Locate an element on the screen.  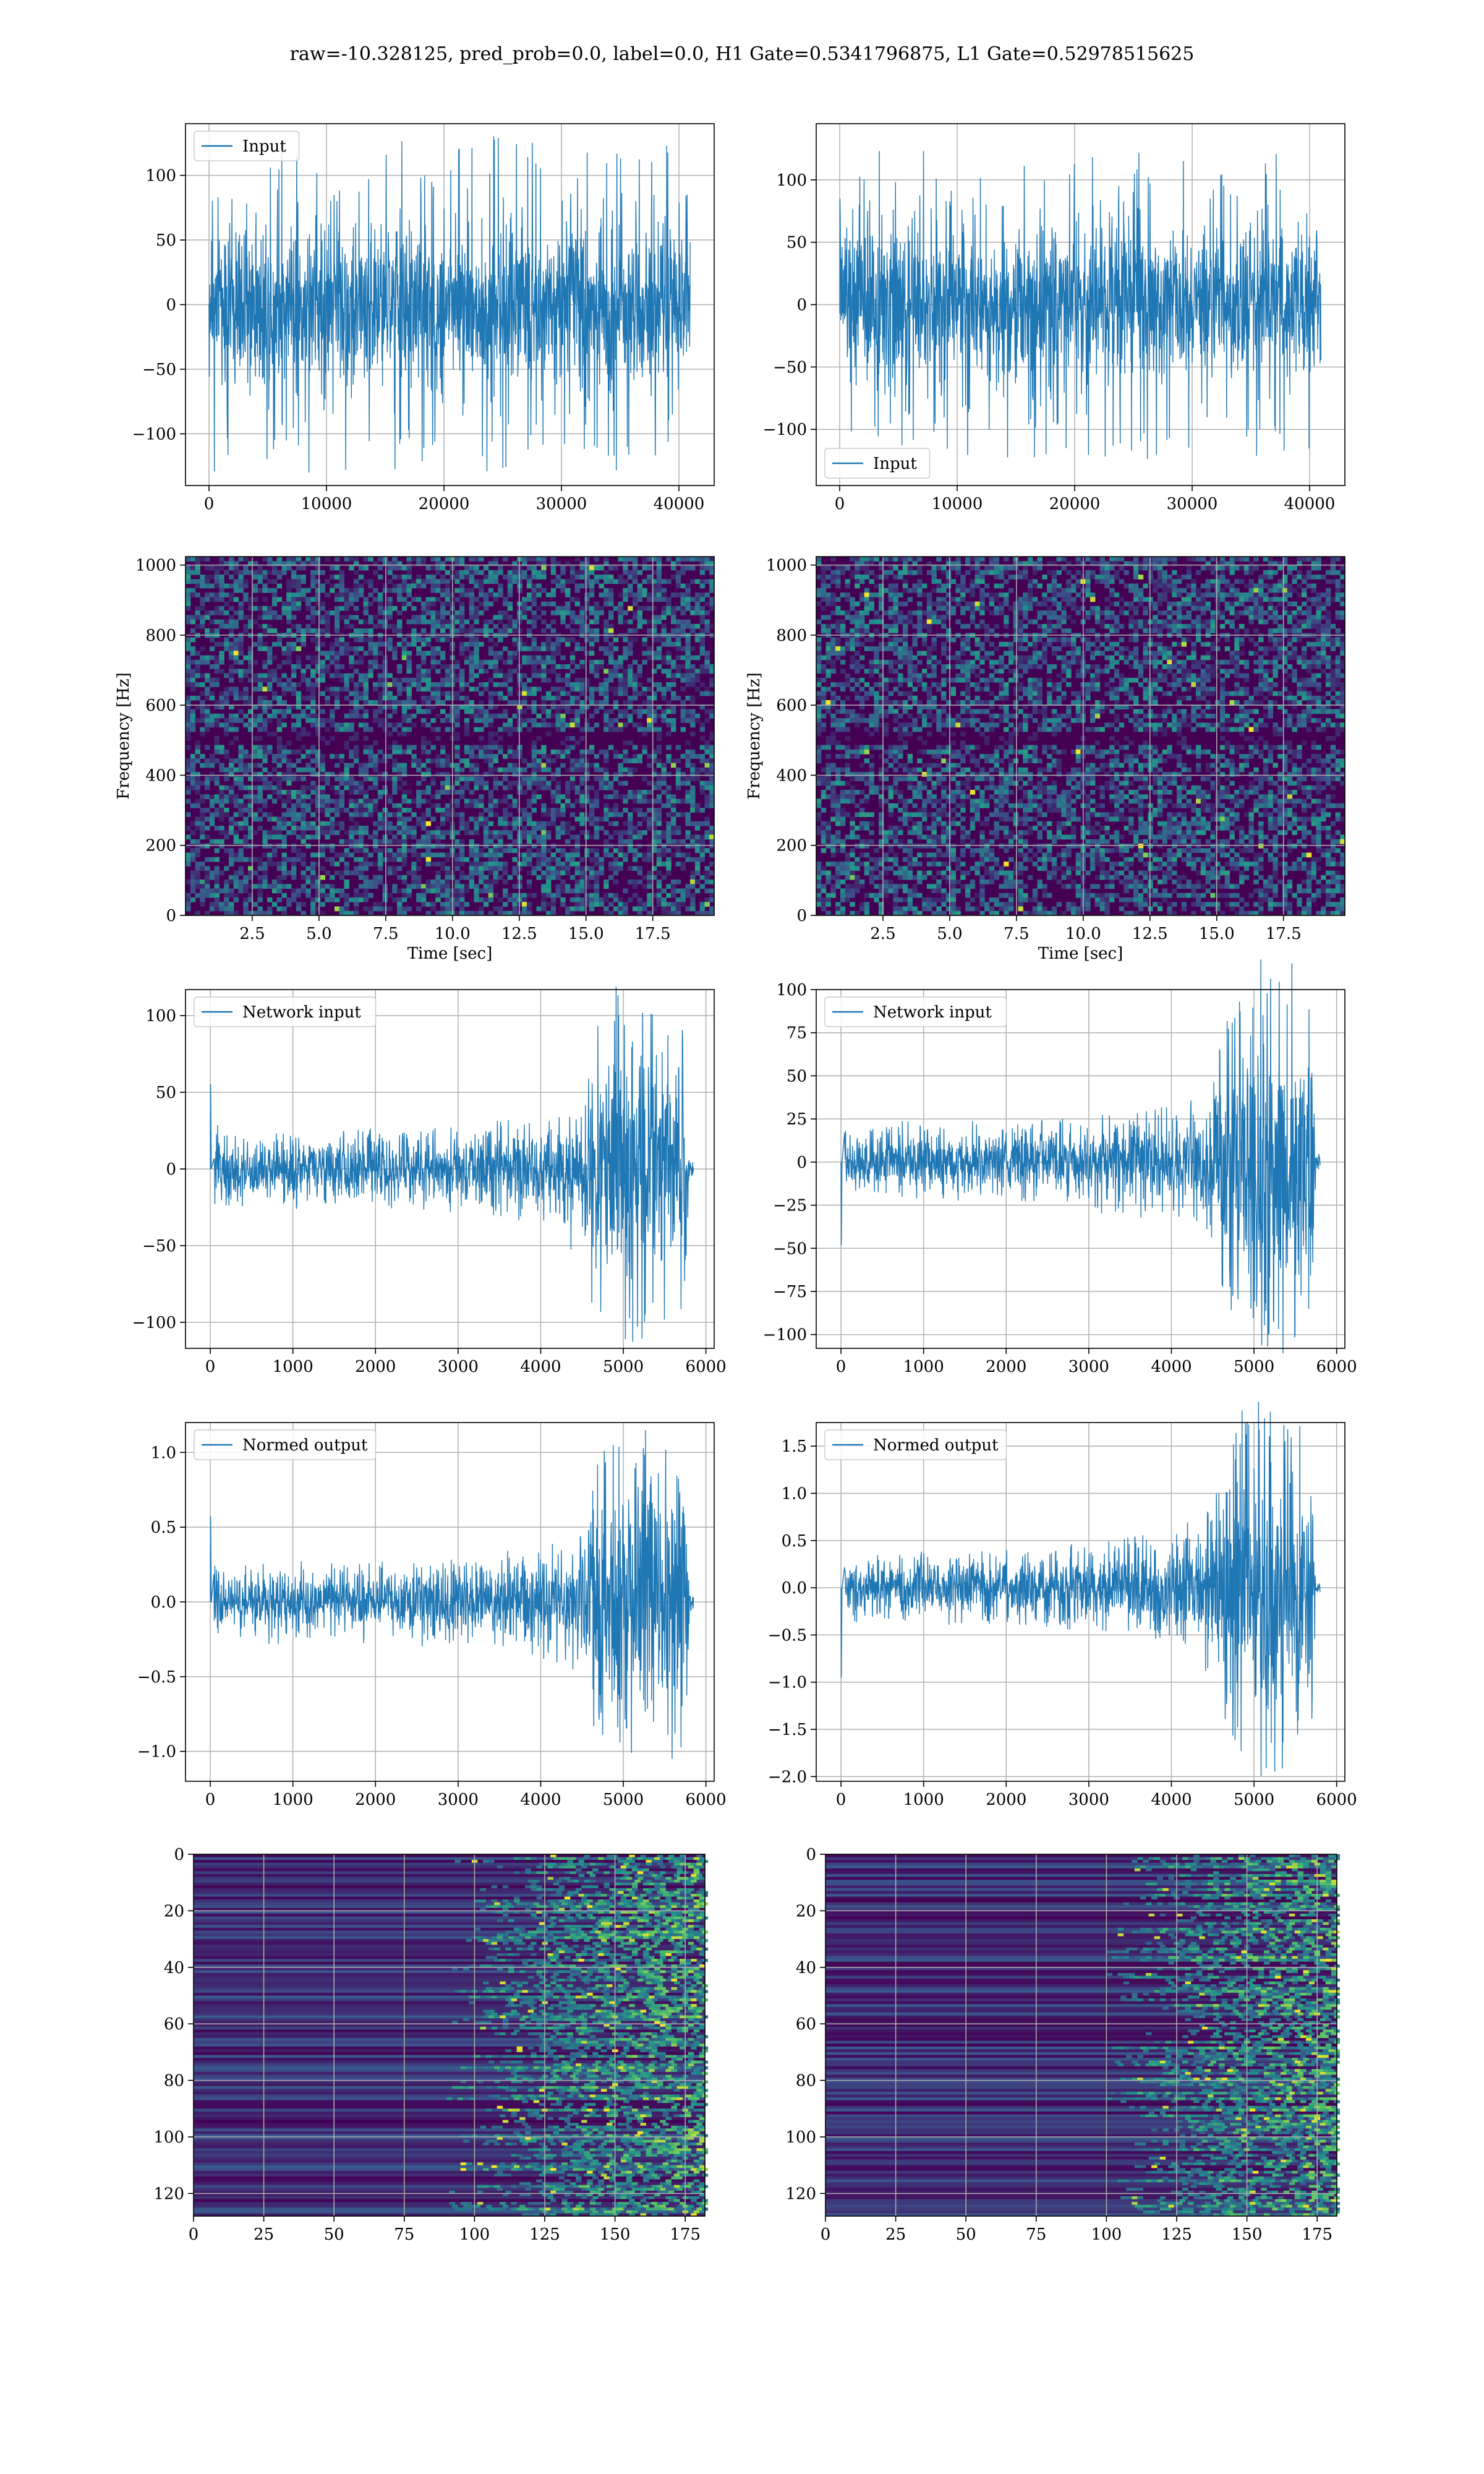
spec_l1-xtick-label-1: 5.0 is located at coordinates (949, 934).